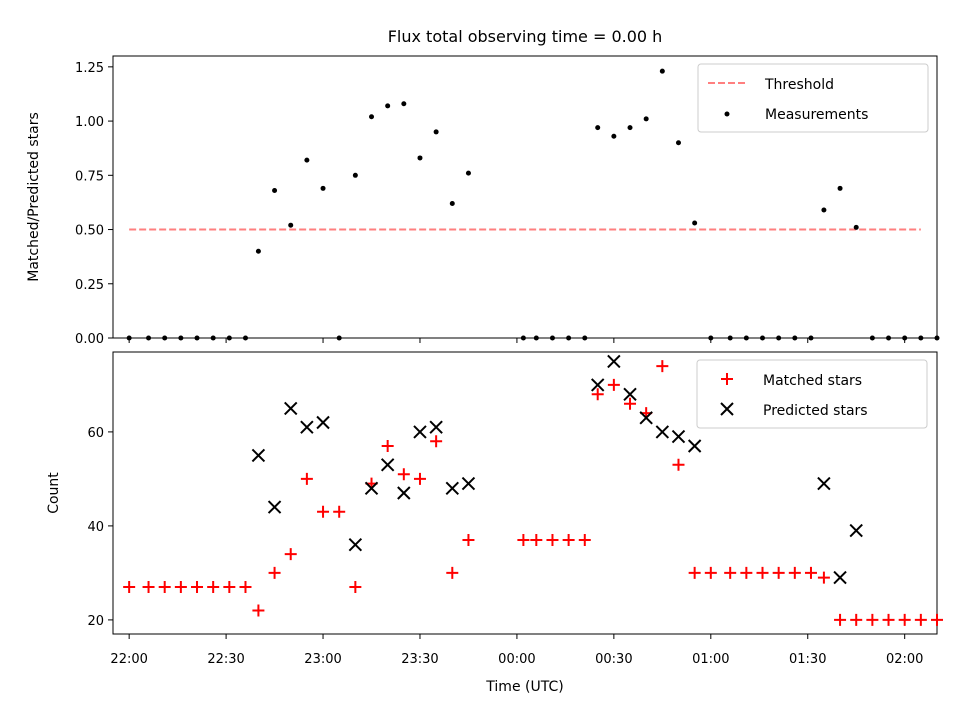  What do you see at coordinates (813, 98) in the screenshot?
I see `top-legend: Threshold Measurements` at bounding box center [813, 98].